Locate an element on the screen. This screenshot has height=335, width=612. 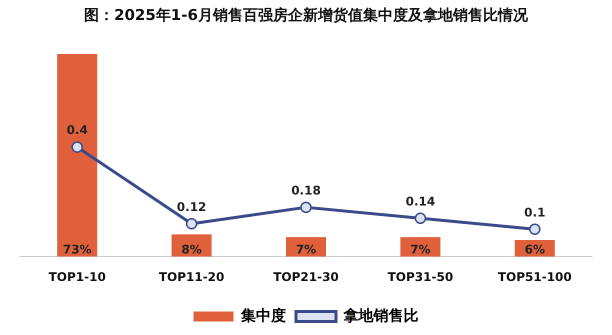
bar is located at coordinates (77, 155).